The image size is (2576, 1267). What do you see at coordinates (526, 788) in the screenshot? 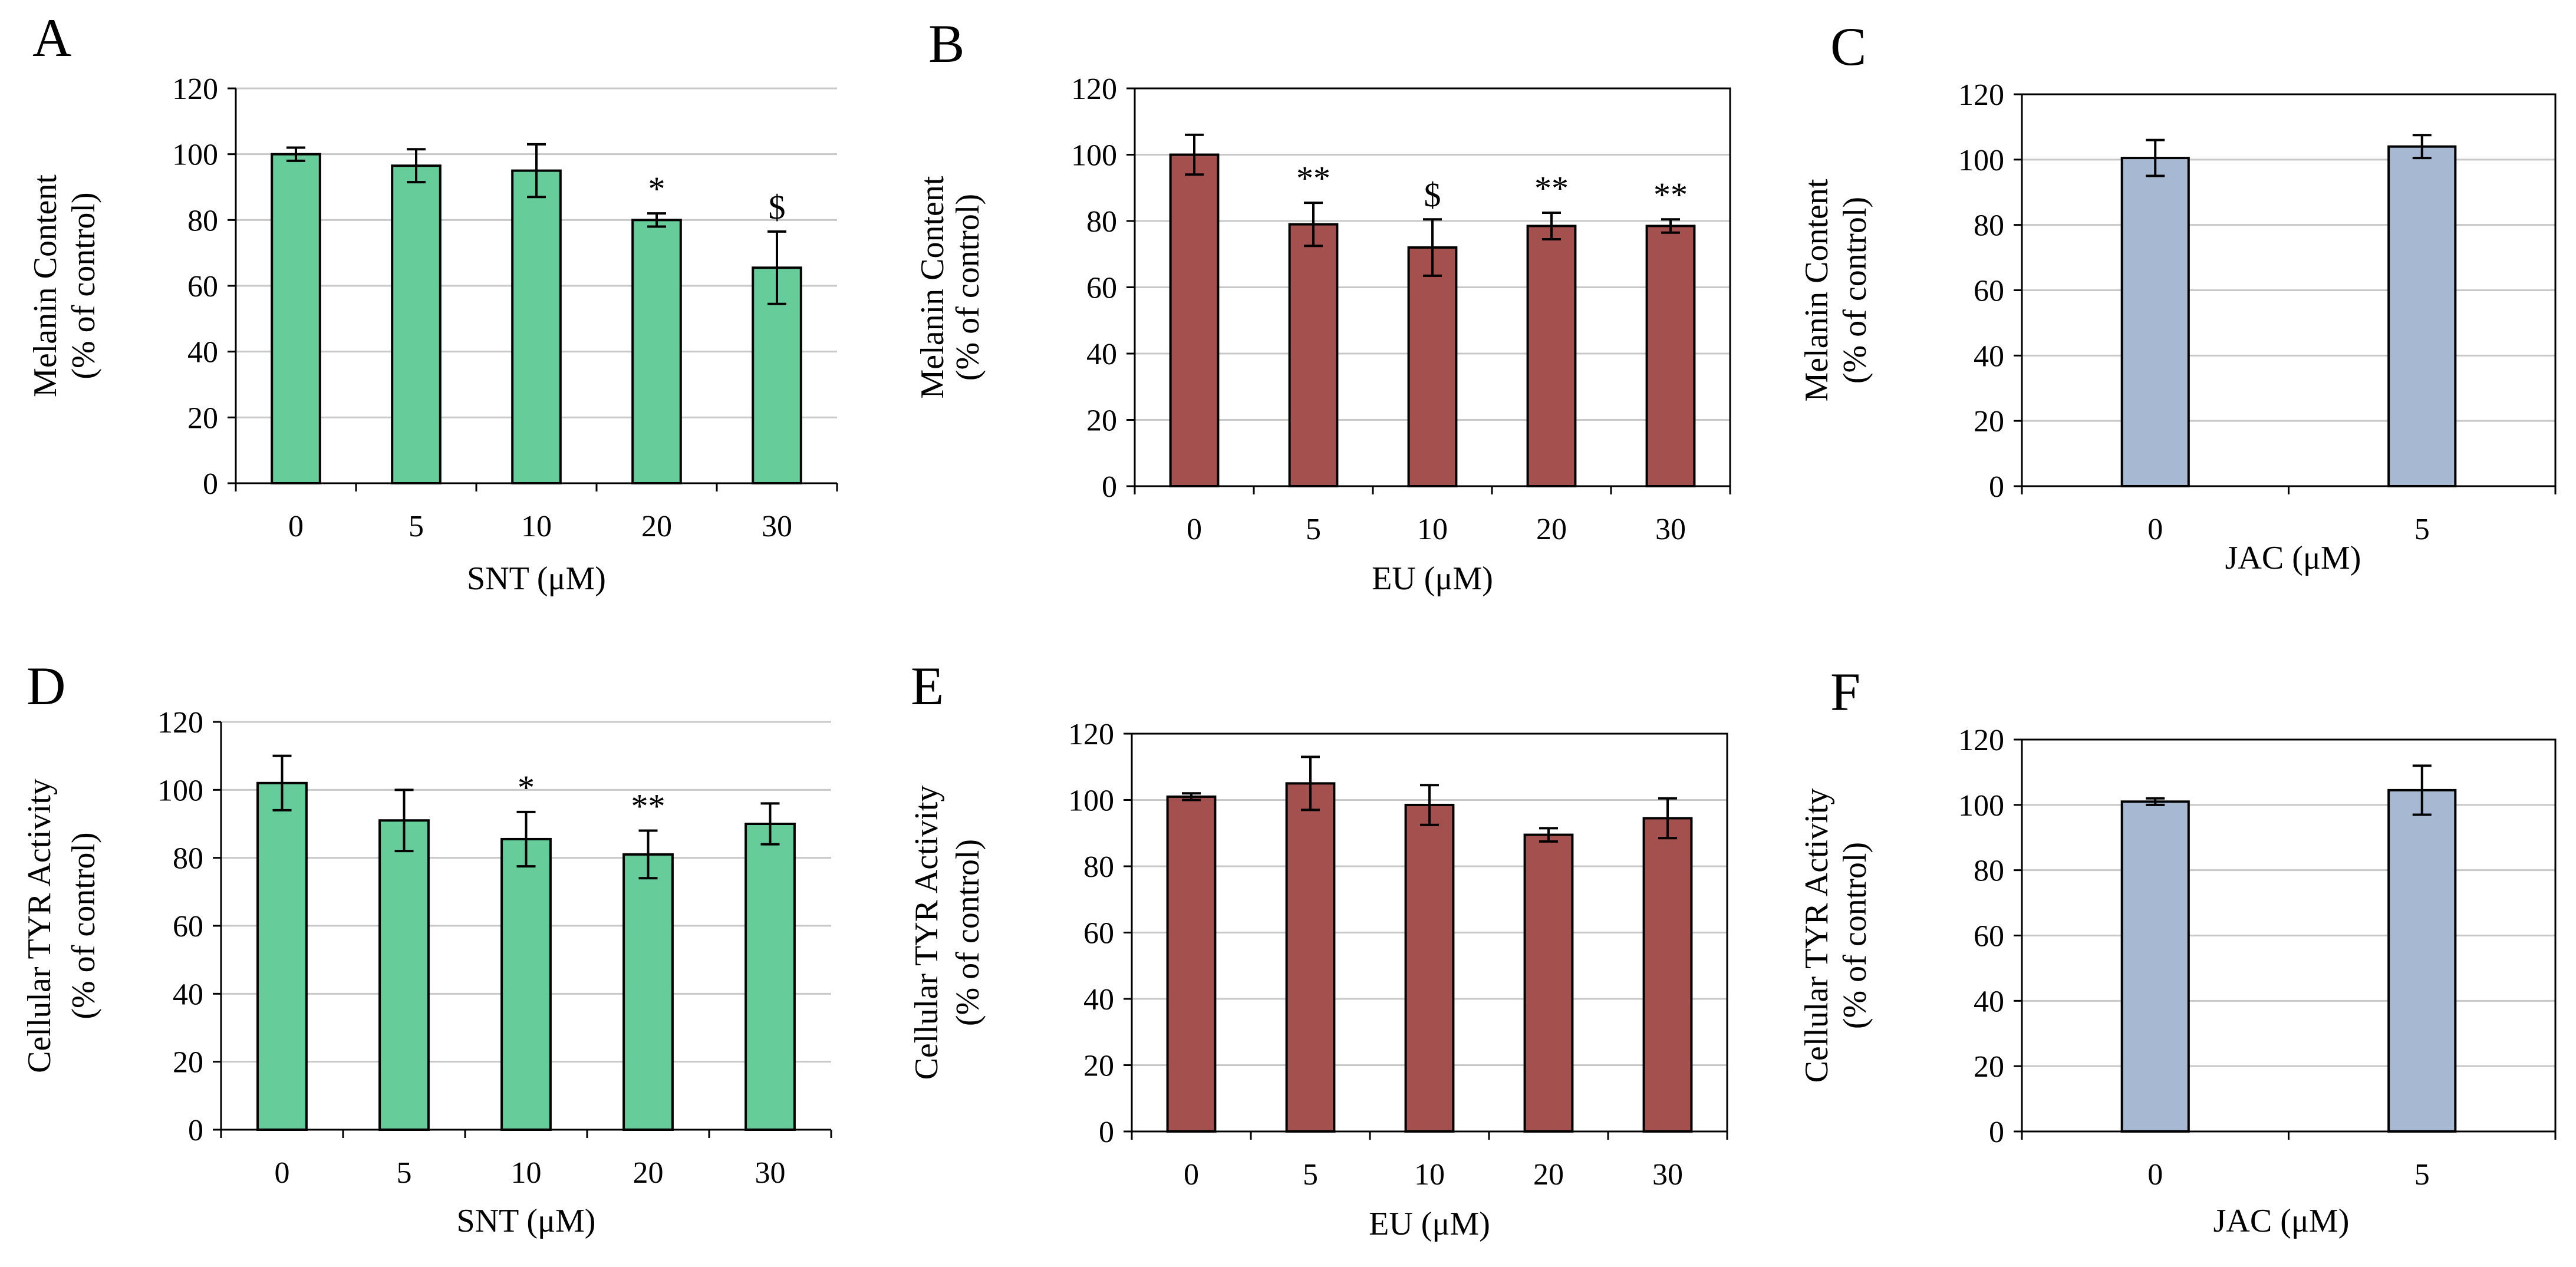
I see `significance-marker: *` at bounding box center [526, 788].